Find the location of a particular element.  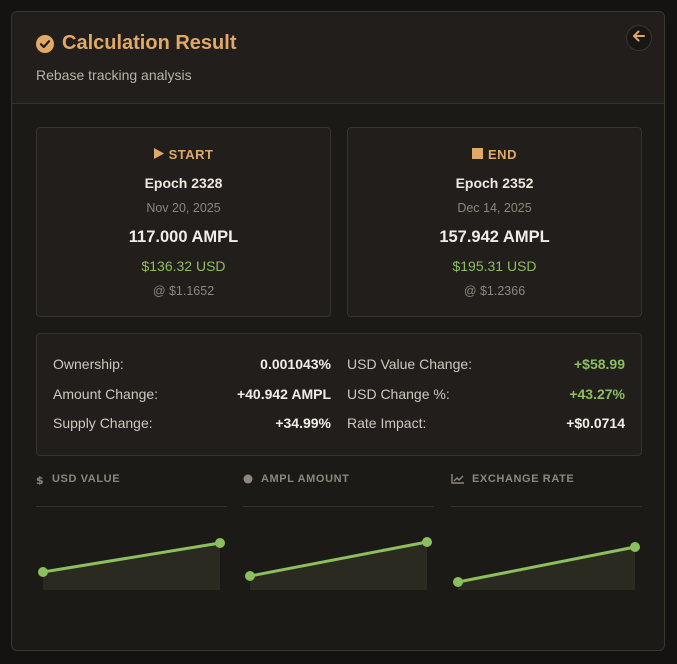

stat-value: +40.942 AMPL is located at coordinates (283, 394).